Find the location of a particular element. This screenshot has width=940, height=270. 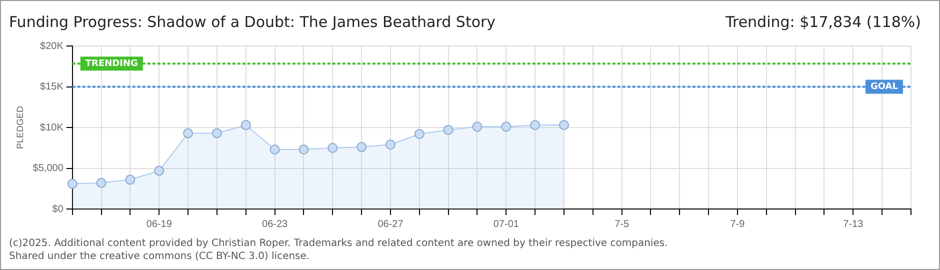

x-tick-label: 7-13 is located at coordinates (853, 224).